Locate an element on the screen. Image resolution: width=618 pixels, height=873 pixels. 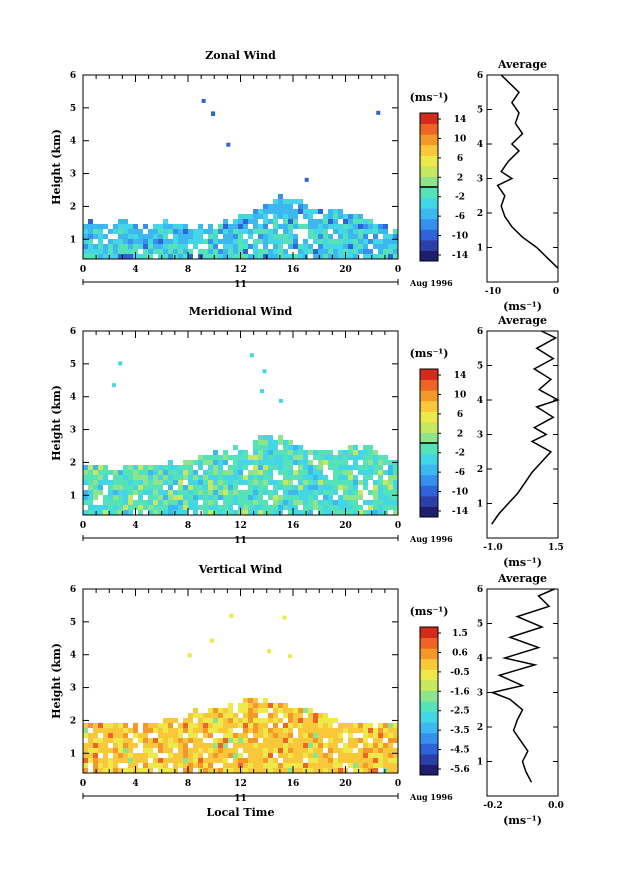
colorbar-tick-label: 0.6 is located at coordinates (460, 653).